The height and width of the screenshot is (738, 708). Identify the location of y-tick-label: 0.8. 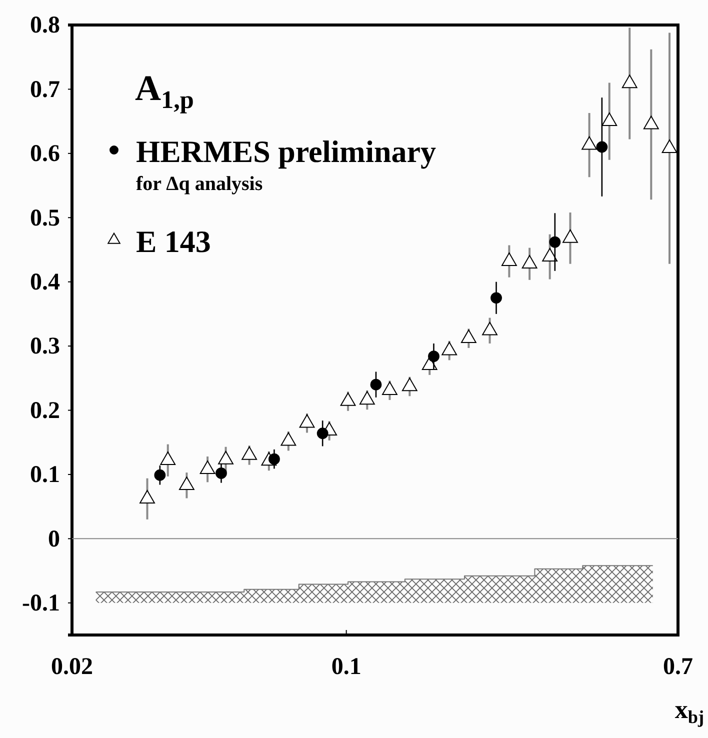
(45, 25).